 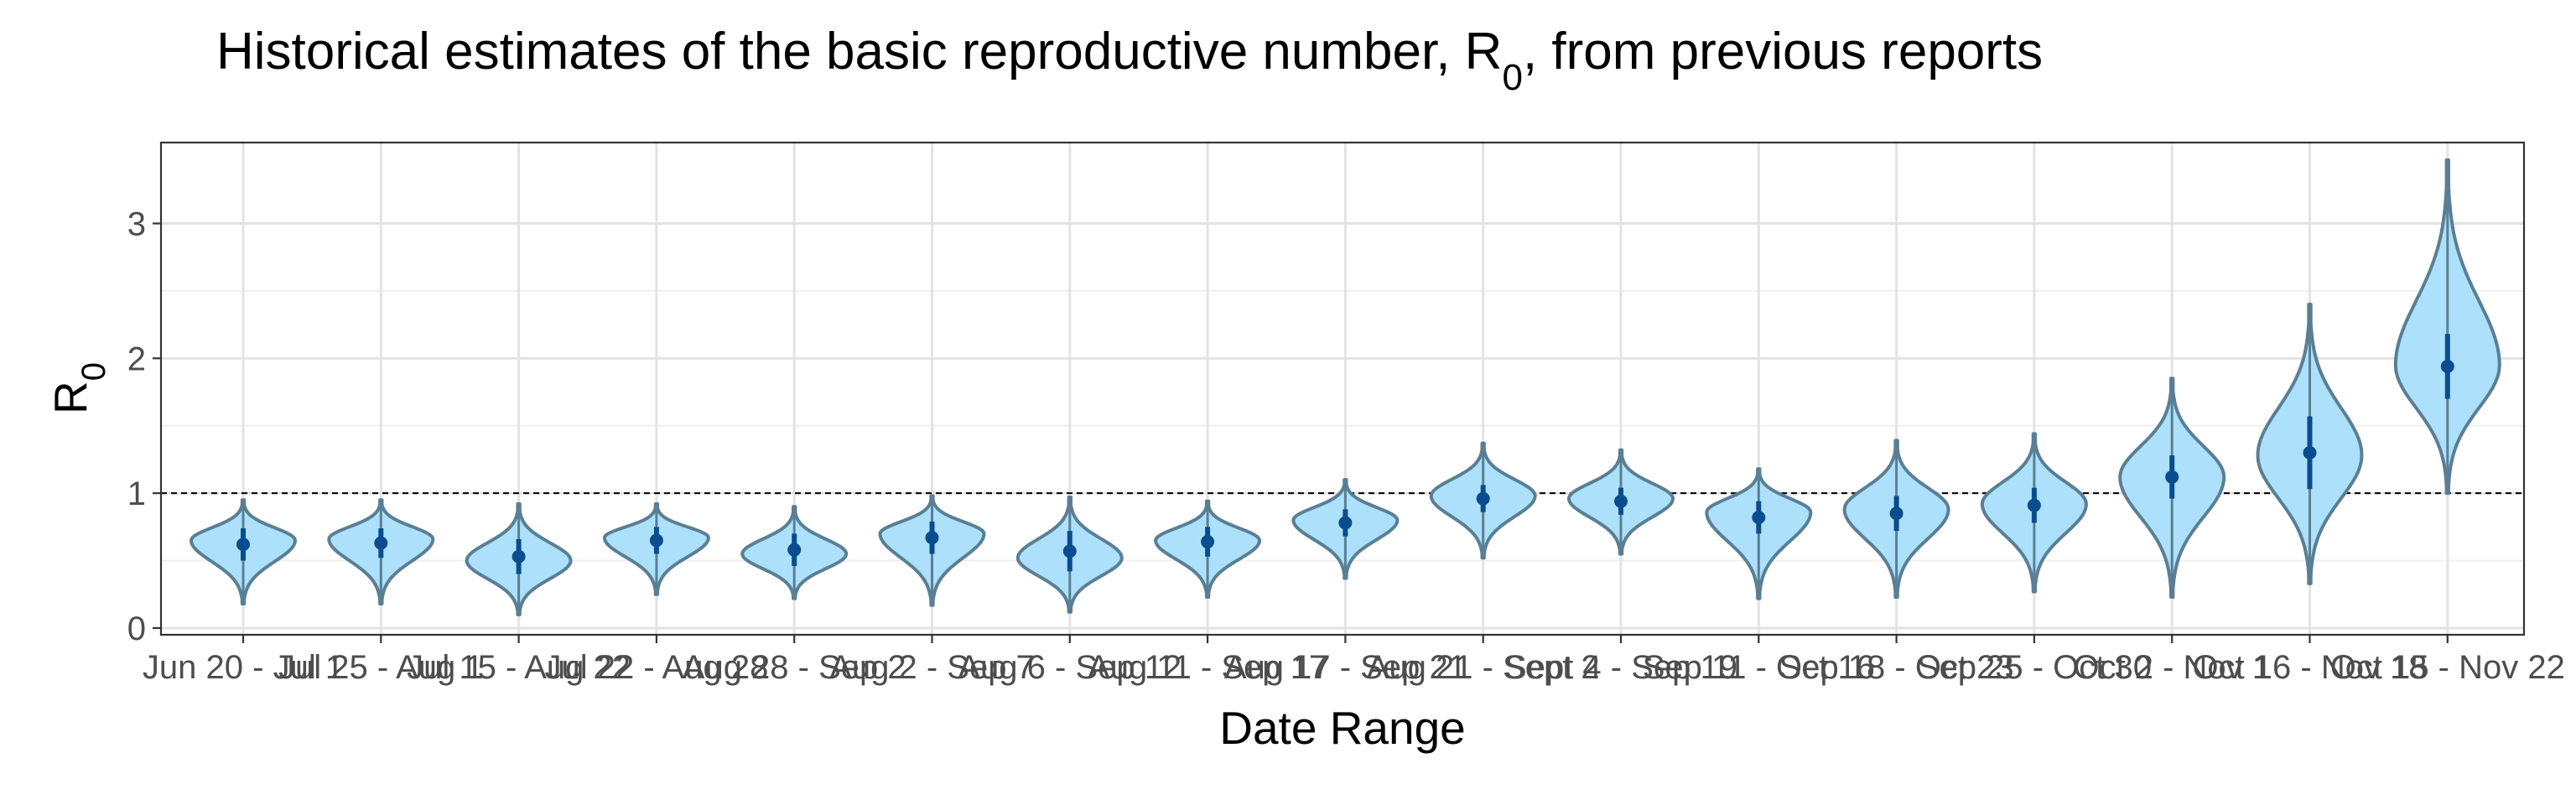 I want to click on x-tick-label: Oct 2 - Nov 1, so click(x=2172, y=667).